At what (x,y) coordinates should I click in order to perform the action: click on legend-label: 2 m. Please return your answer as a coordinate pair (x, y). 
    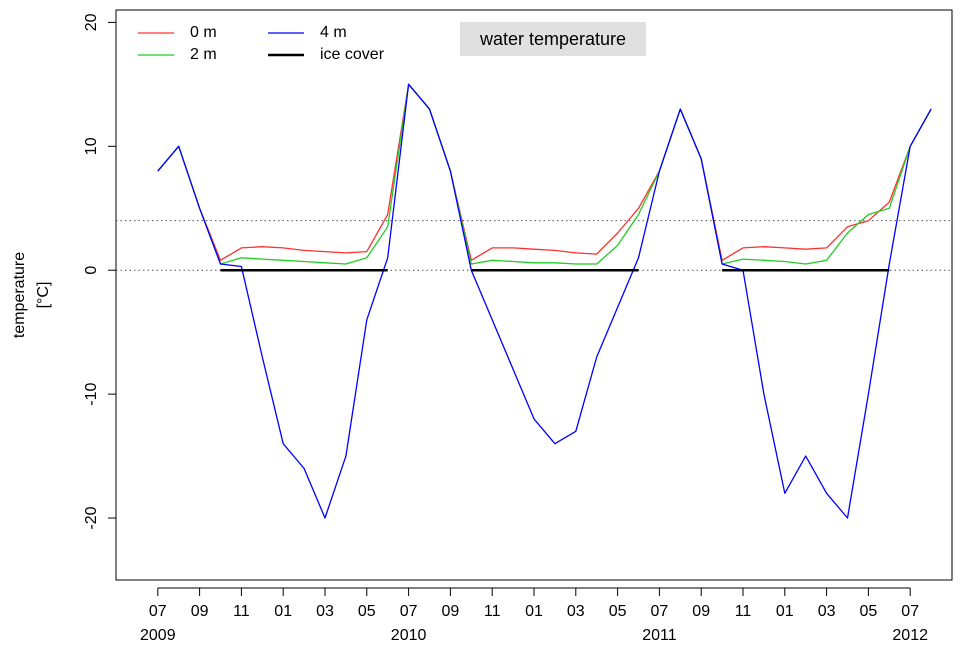
    Looking at the image, I should click on (203, 54).